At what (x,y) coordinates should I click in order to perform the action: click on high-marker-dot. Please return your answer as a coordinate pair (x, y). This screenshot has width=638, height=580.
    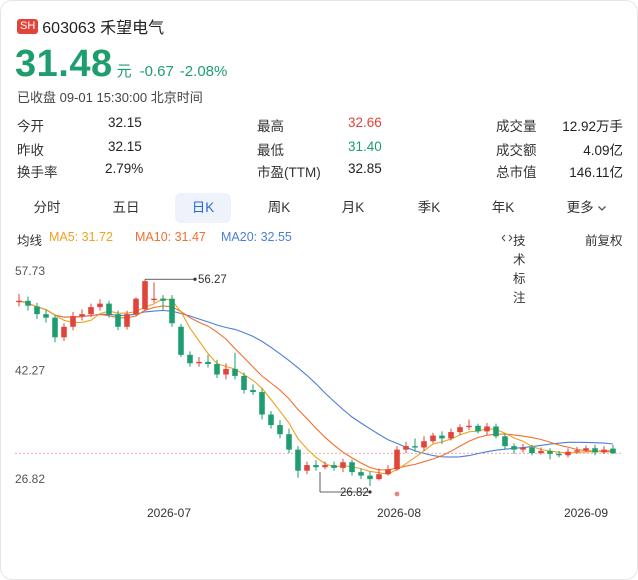
    Looking at the image, I should click on (195, 279).